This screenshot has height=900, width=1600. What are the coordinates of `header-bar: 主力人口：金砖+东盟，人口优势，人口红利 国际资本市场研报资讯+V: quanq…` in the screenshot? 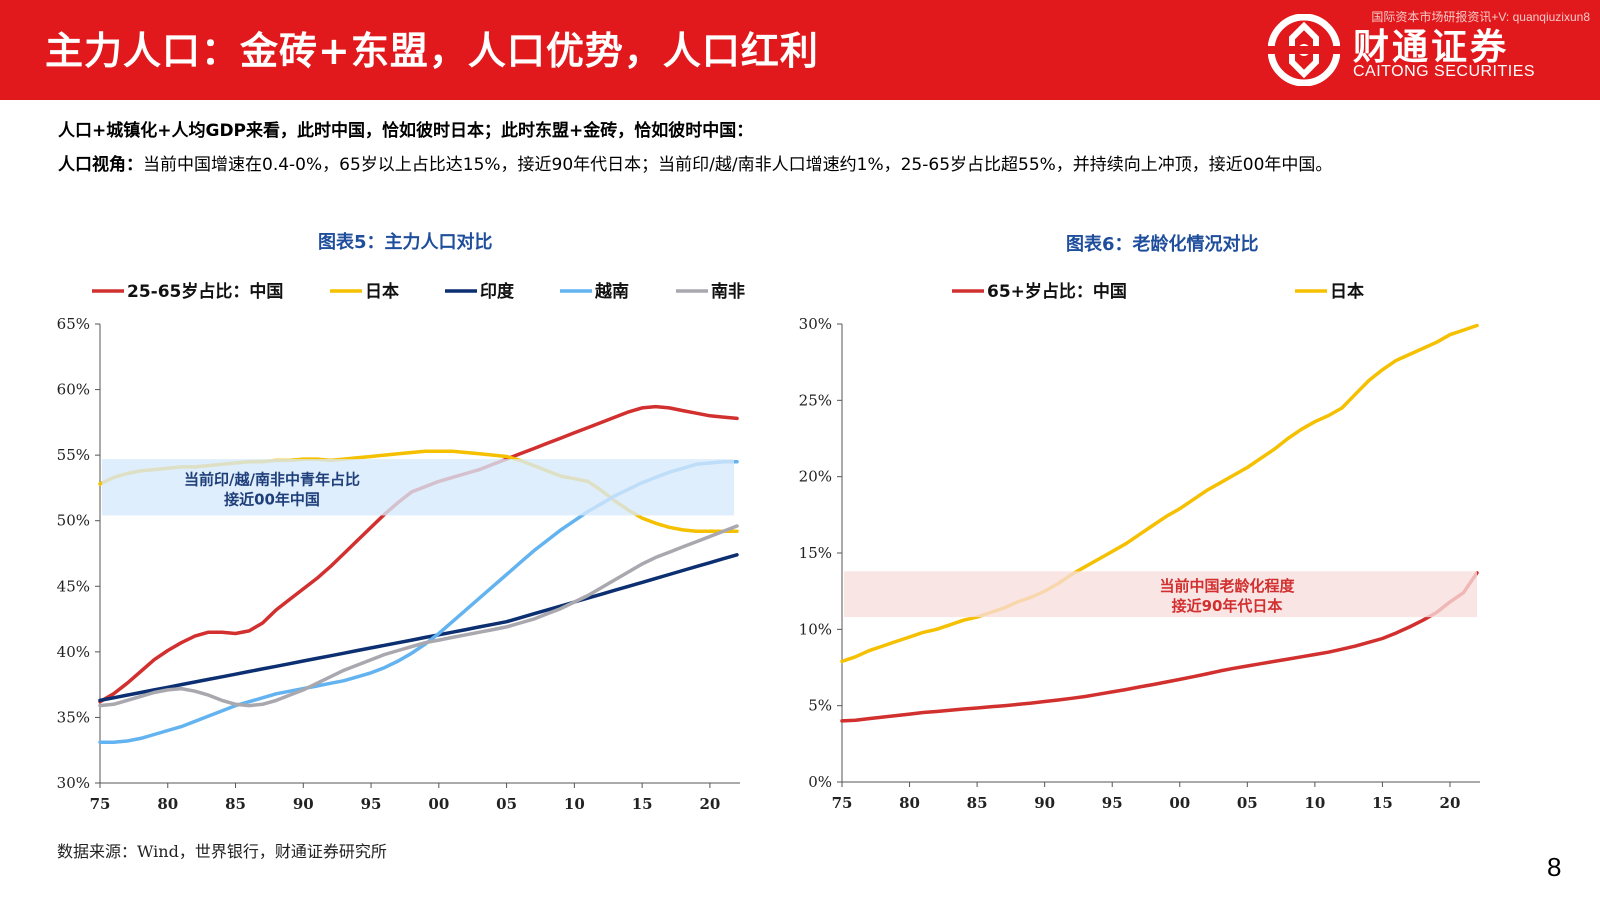 It's located at (800, 50).